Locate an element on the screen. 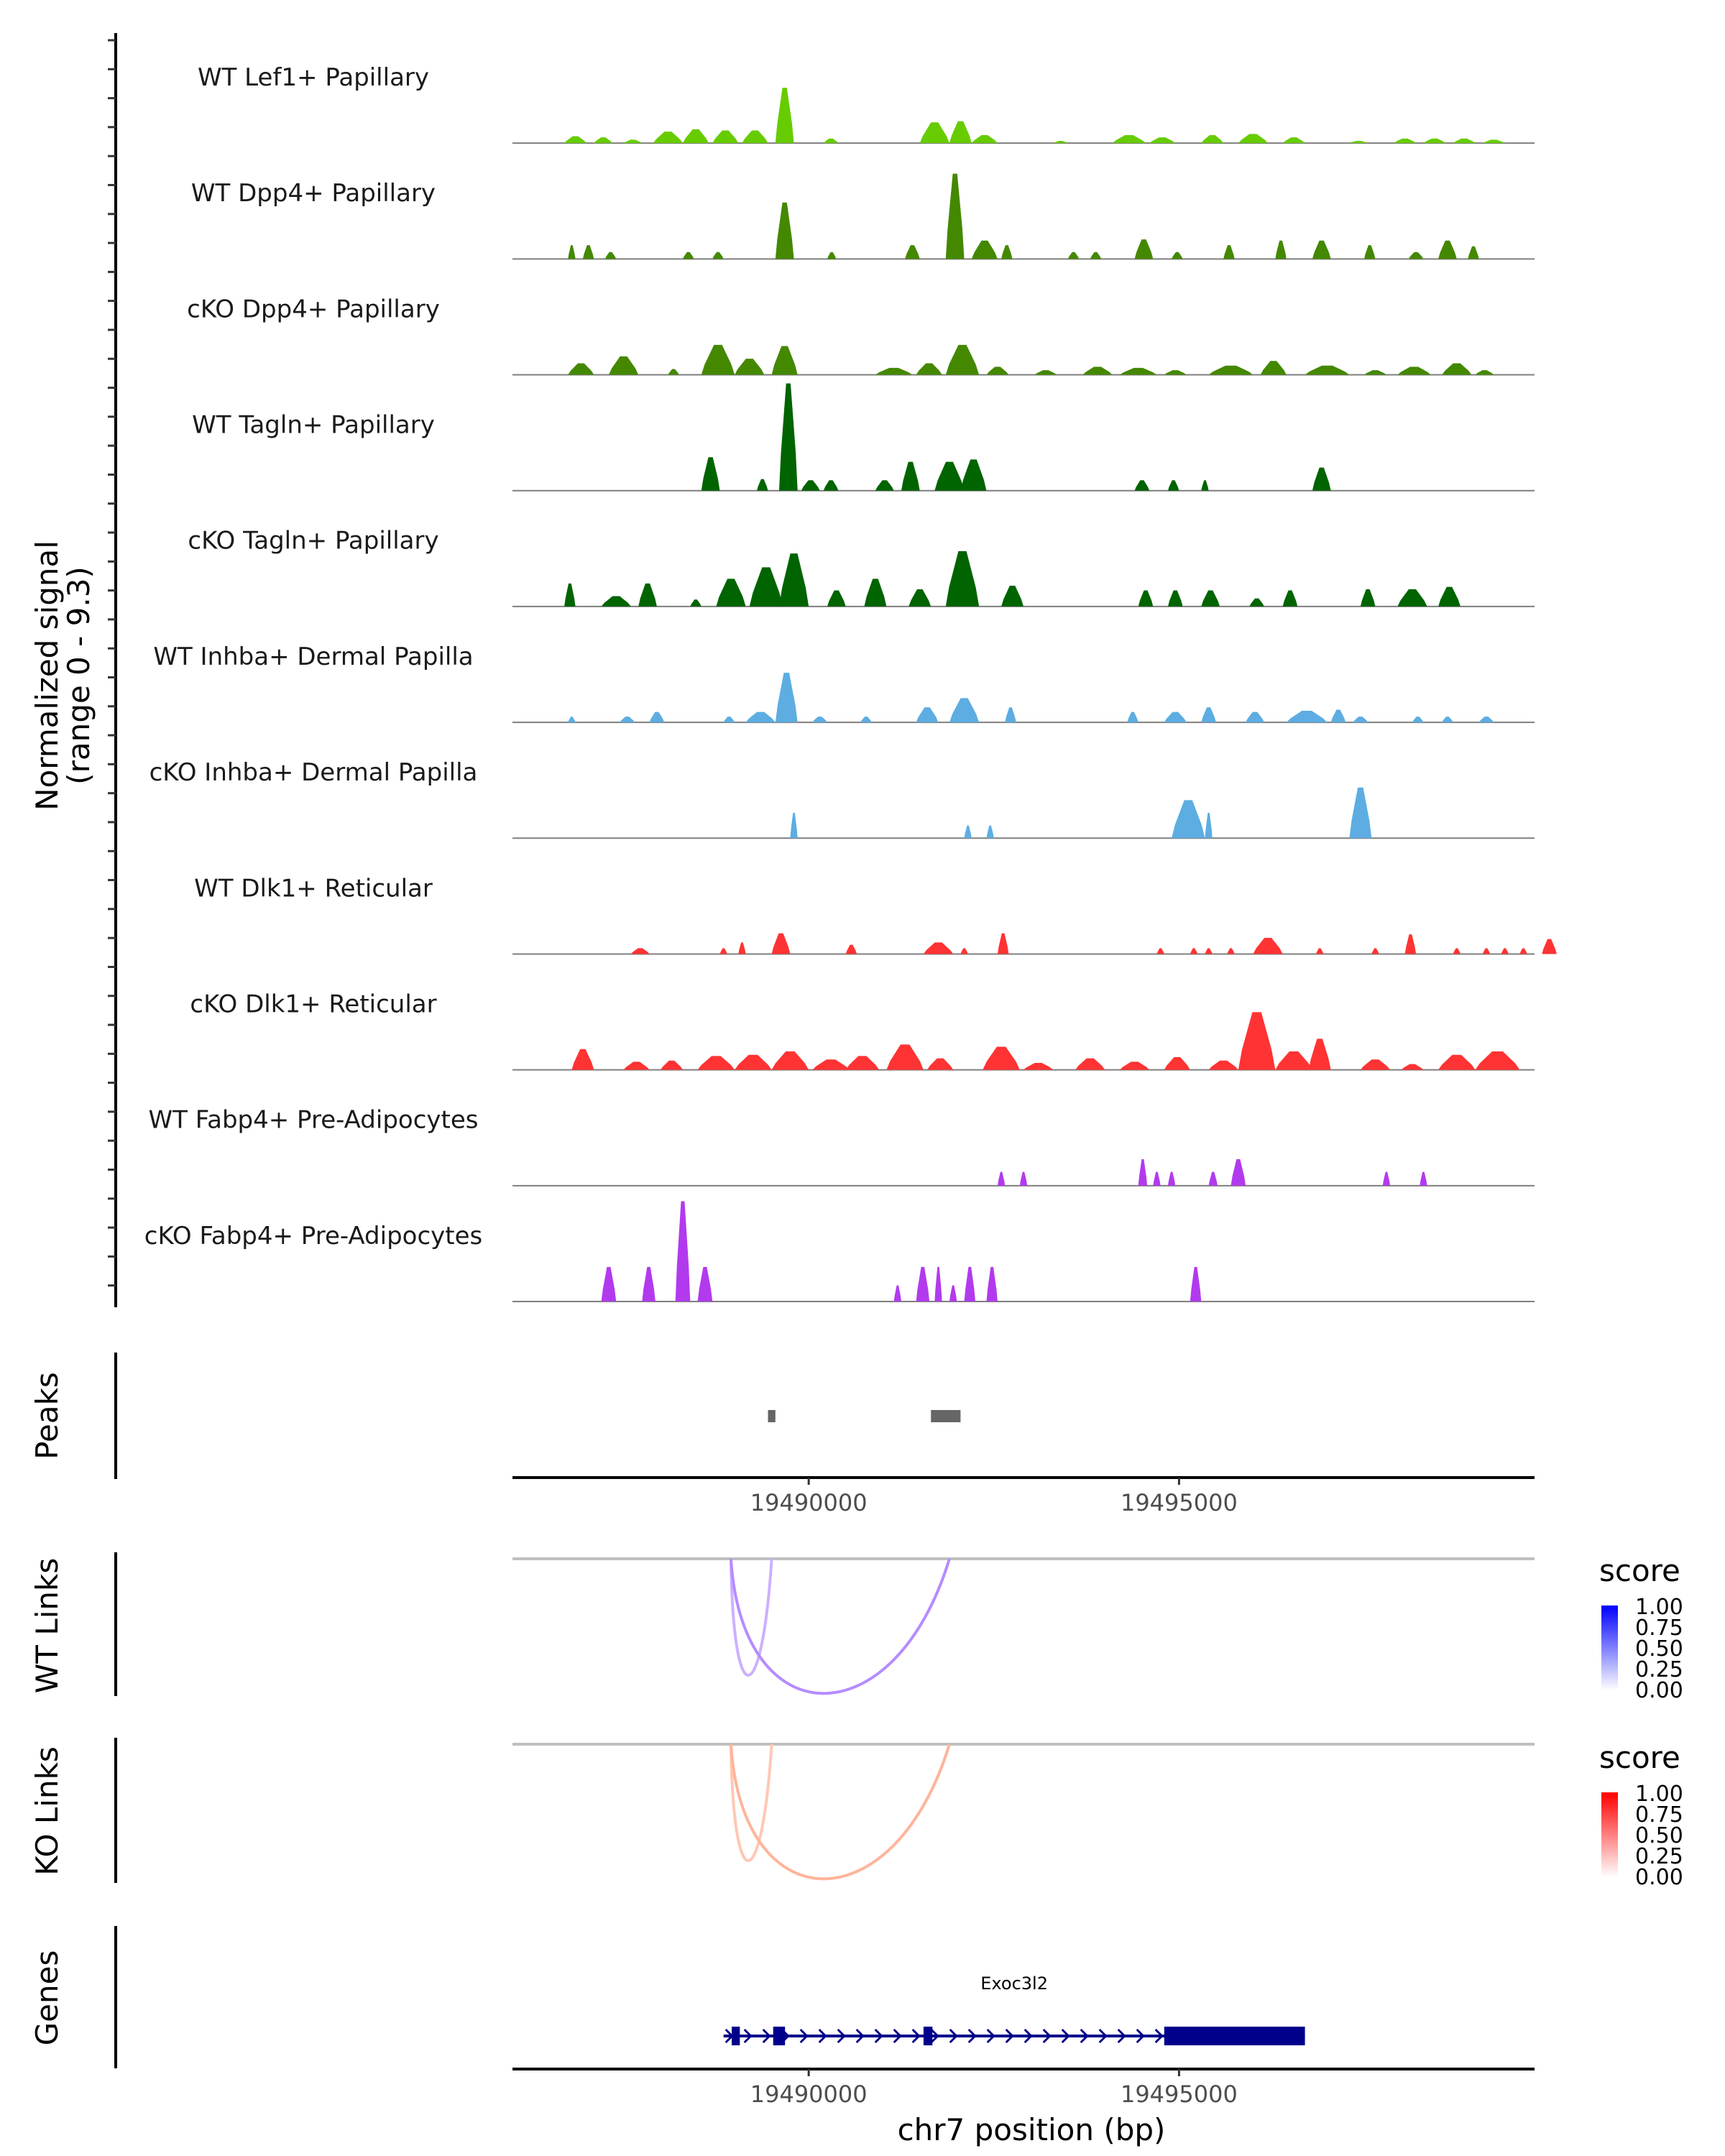 The image size is (1725, 2156). wt-legend-tick: 0.25 is located at coordinates (1659, 1670).